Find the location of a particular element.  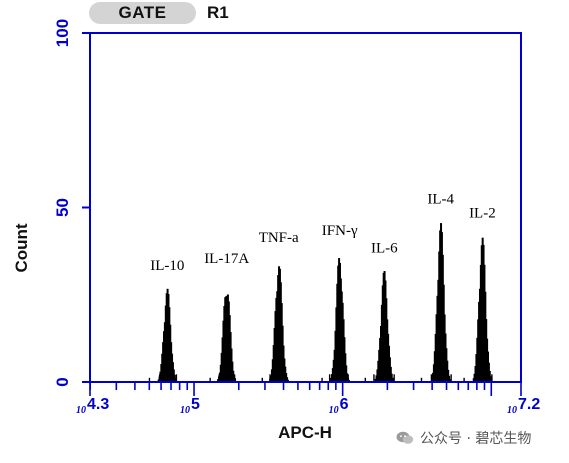

peak-labels: IL-10 IL-17A TNF-a IFN-γ IL-6 IL-4 IL-2 is located at coordinates (323, 233).